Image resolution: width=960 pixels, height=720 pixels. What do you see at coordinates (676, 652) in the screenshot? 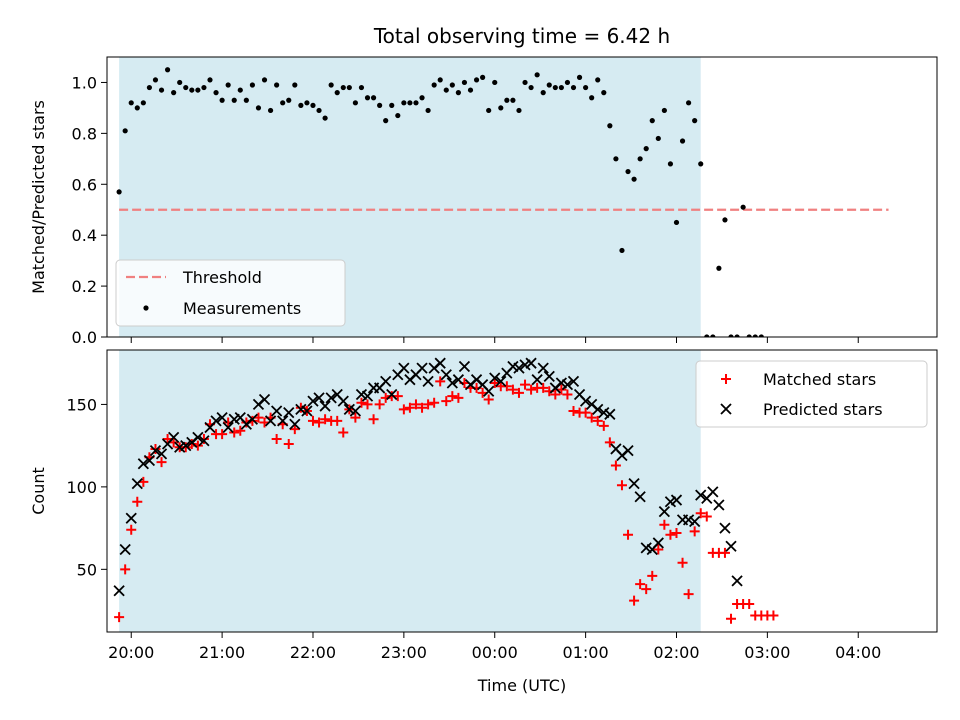
I see `x-tick-label: 02:00` at bounding box center [676, 652].